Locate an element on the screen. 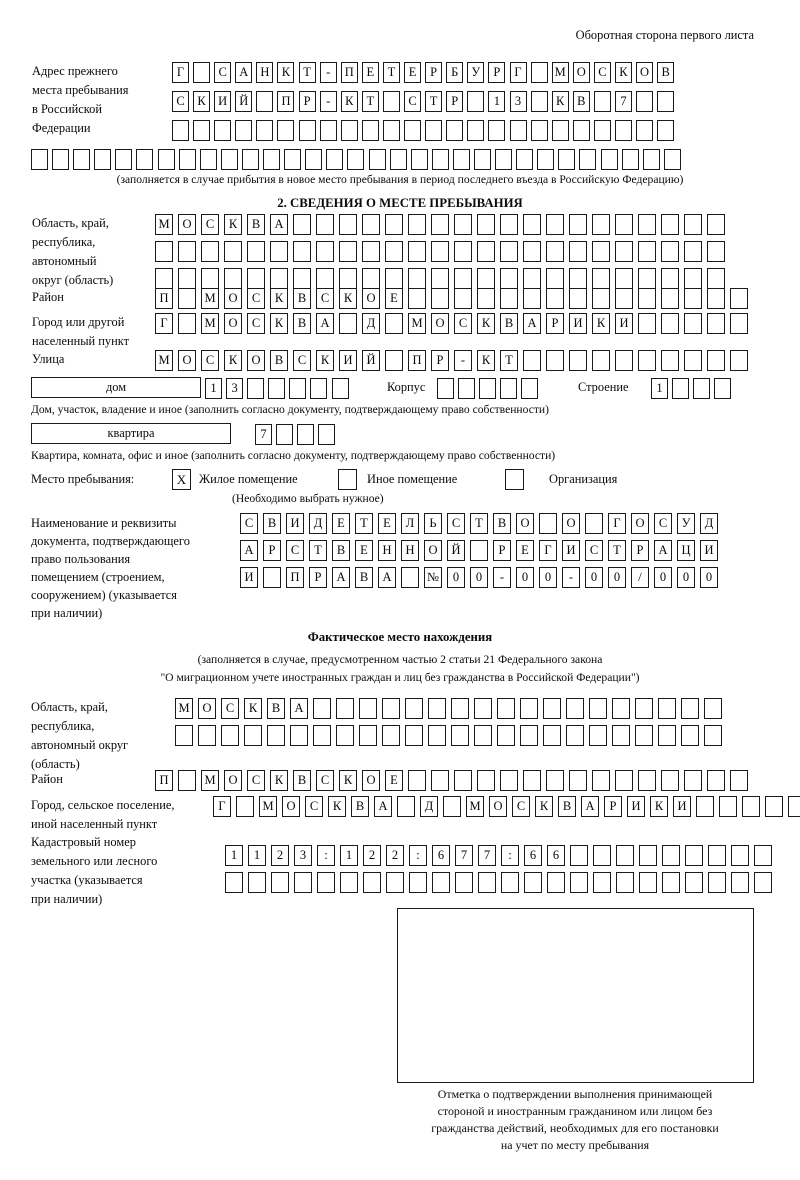 The width and height of the screenshot is (800, 1180). document-2-cell-0: А is located at coordinates (249, 550).